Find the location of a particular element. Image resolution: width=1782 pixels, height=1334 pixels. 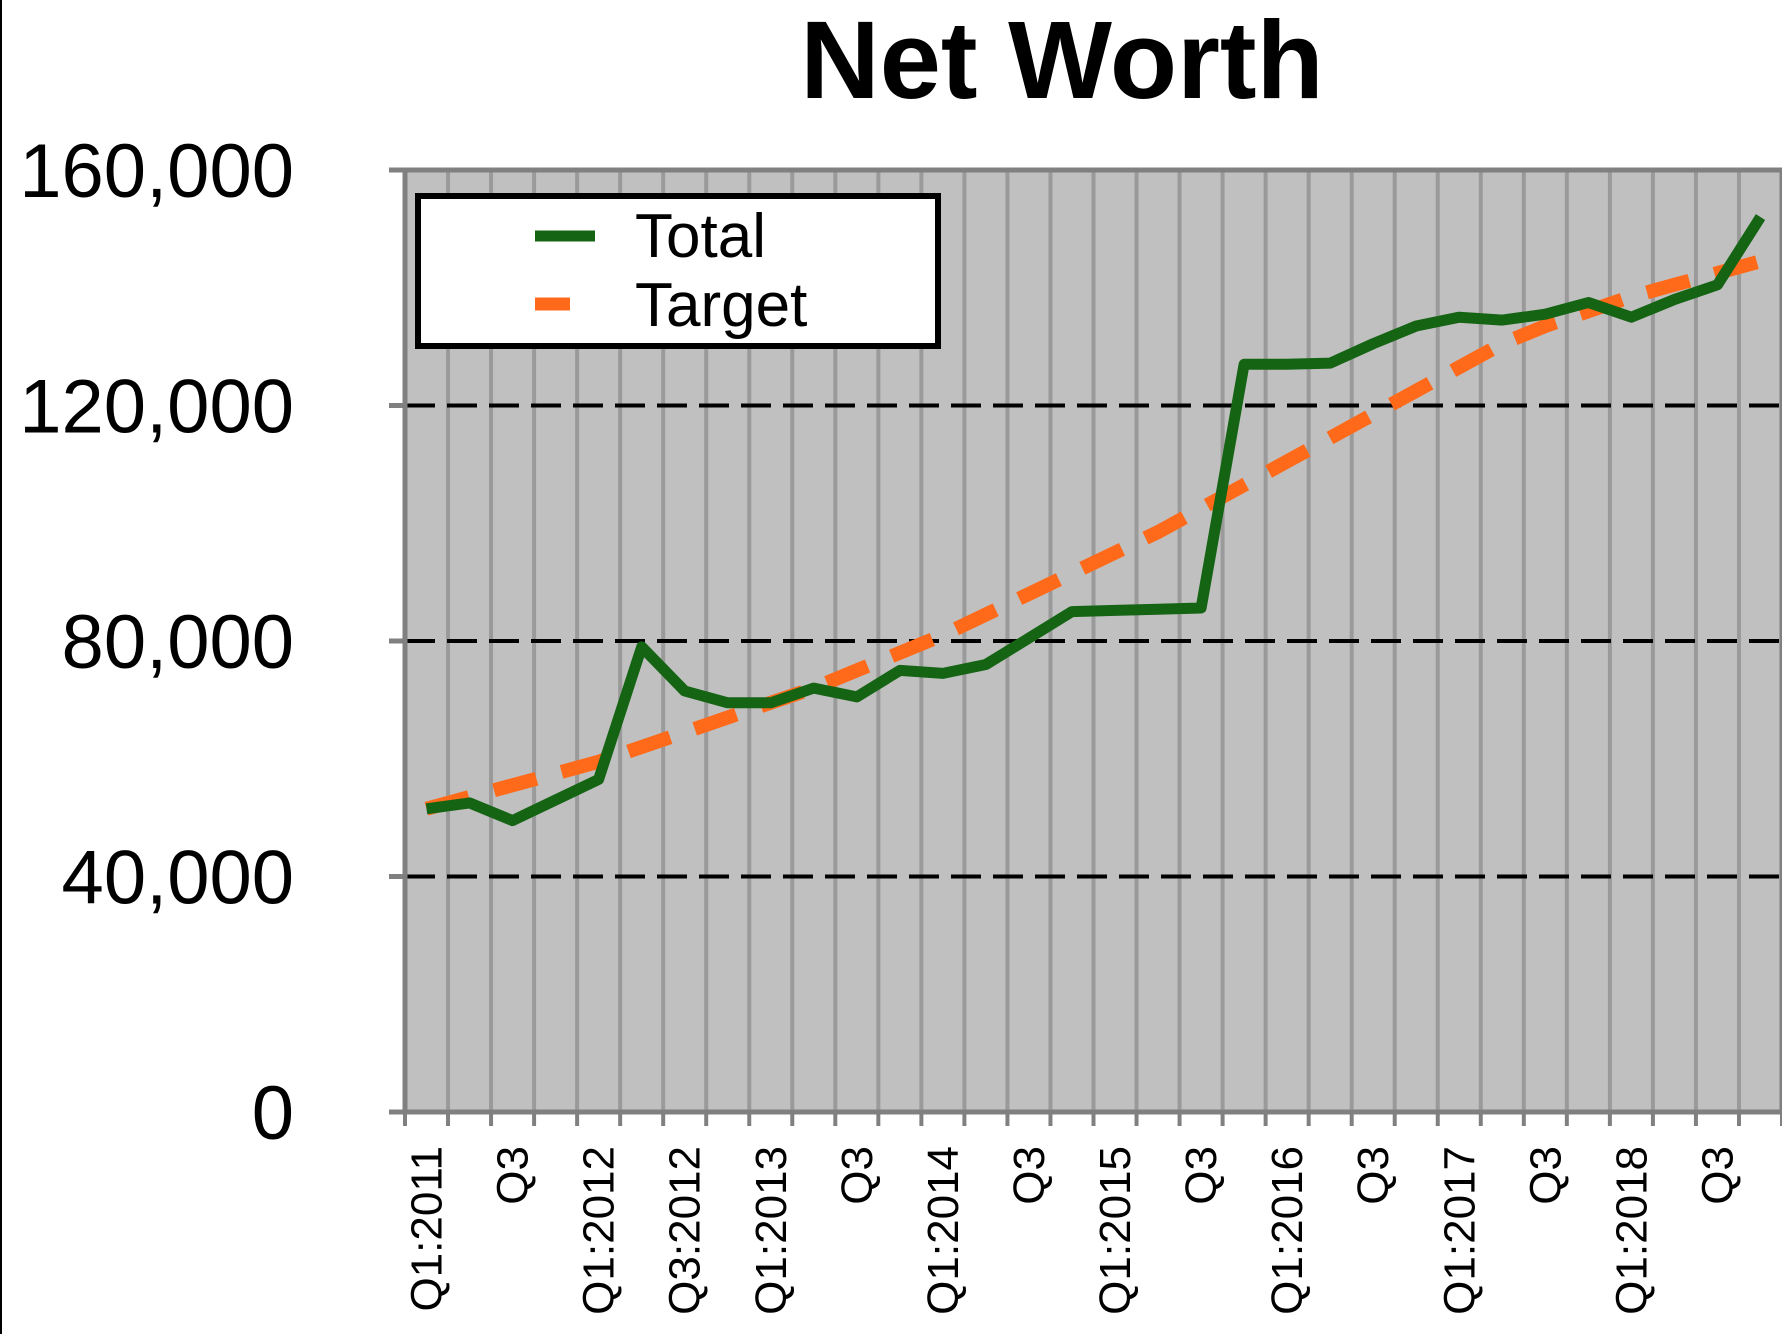

x-tick-label: Q3:2012 is located at coordinates (685, 1230).